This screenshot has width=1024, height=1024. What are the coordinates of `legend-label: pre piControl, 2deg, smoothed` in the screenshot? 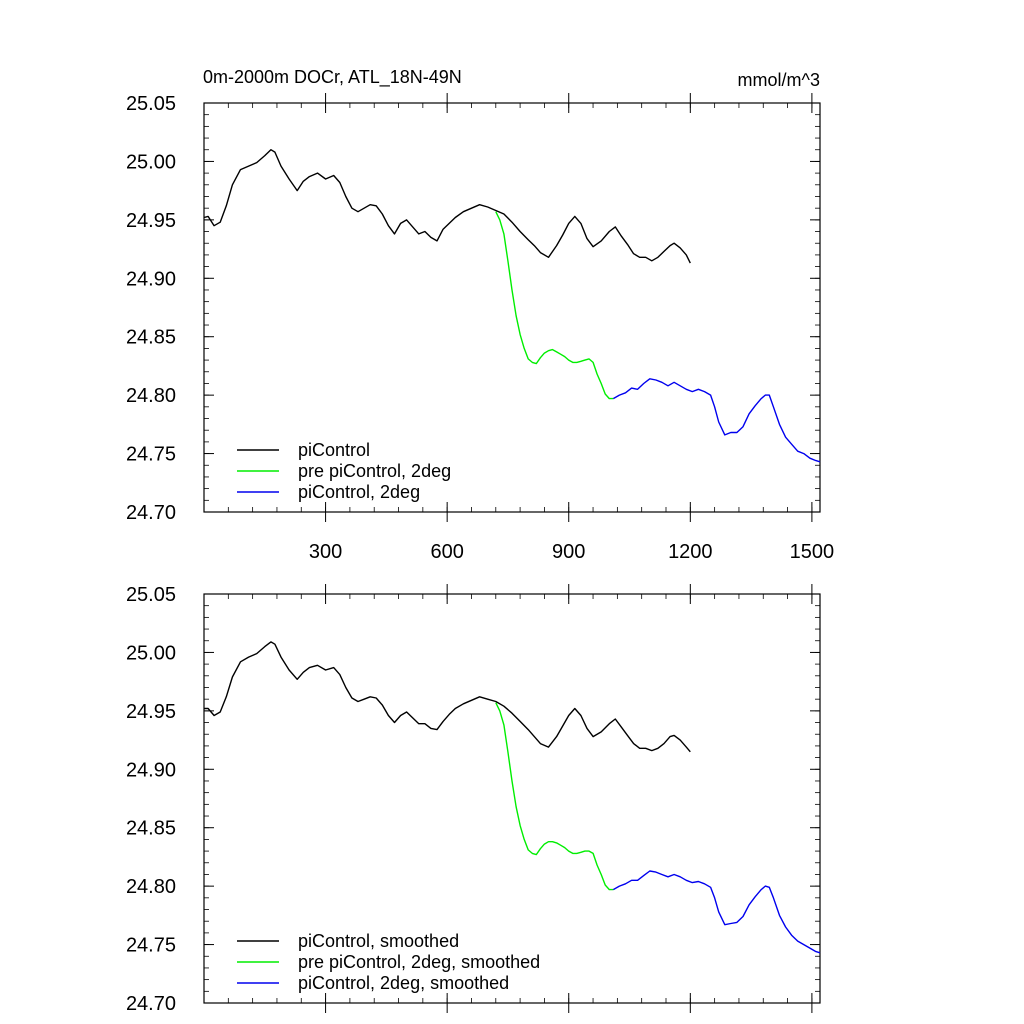 It's located at (419, 962).